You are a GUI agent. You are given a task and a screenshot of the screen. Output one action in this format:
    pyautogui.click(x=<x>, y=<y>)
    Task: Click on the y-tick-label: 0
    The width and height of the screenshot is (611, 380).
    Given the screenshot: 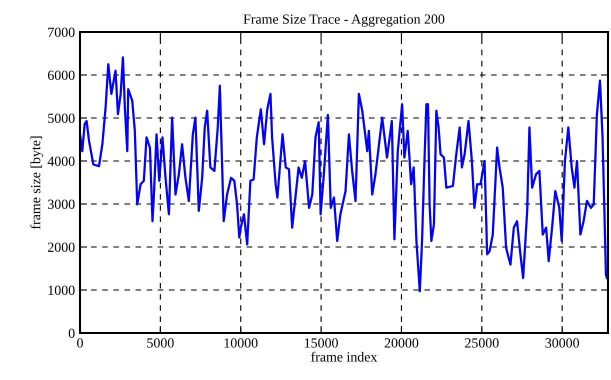 What is the action you would take?
    pyautogui.click(x=71, y=333)
    